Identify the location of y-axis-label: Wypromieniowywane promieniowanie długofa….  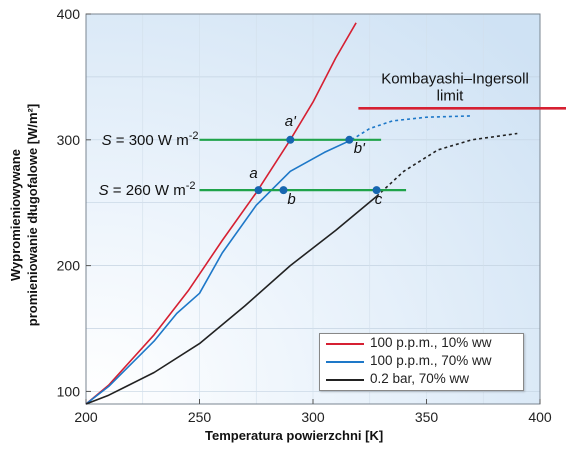
(24, 215).